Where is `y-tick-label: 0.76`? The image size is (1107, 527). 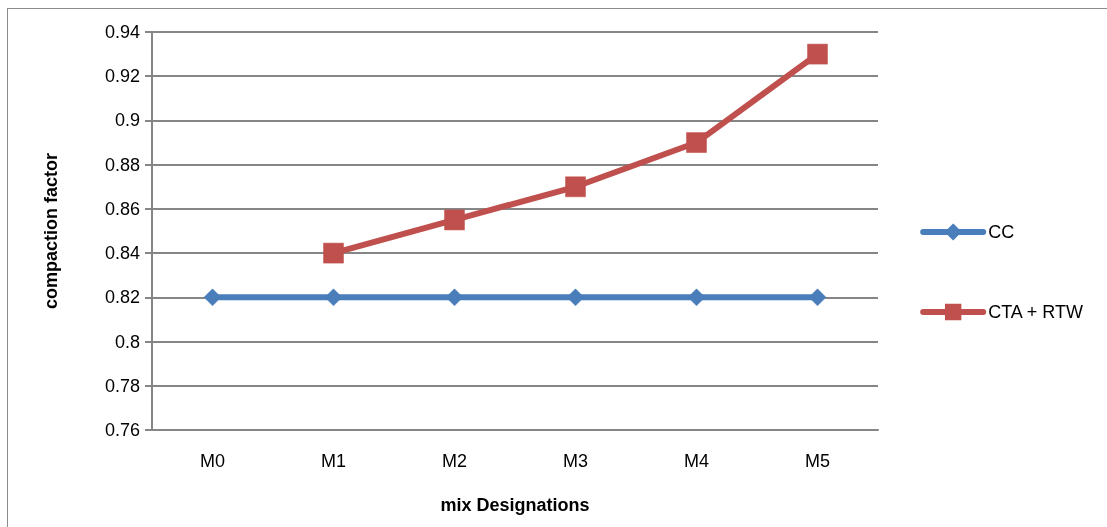 y-tick-label: 0.76 is located at coordinates (122, 430).